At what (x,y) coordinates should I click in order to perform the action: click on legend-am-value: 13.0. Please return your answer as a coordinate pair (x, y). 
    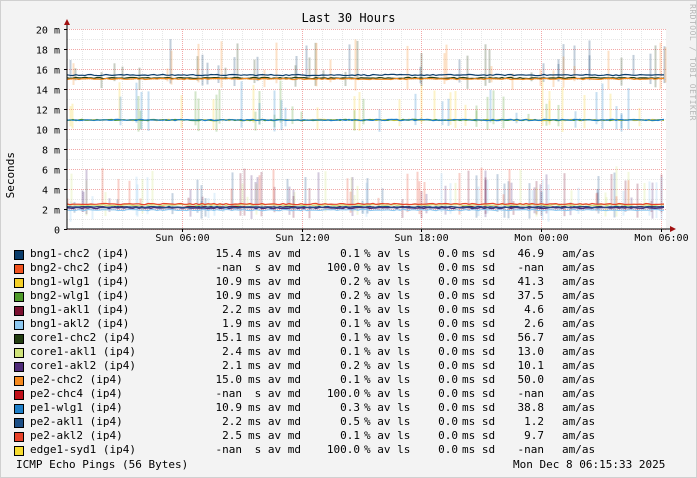
    Looking at the image, I should click on (531, 351).